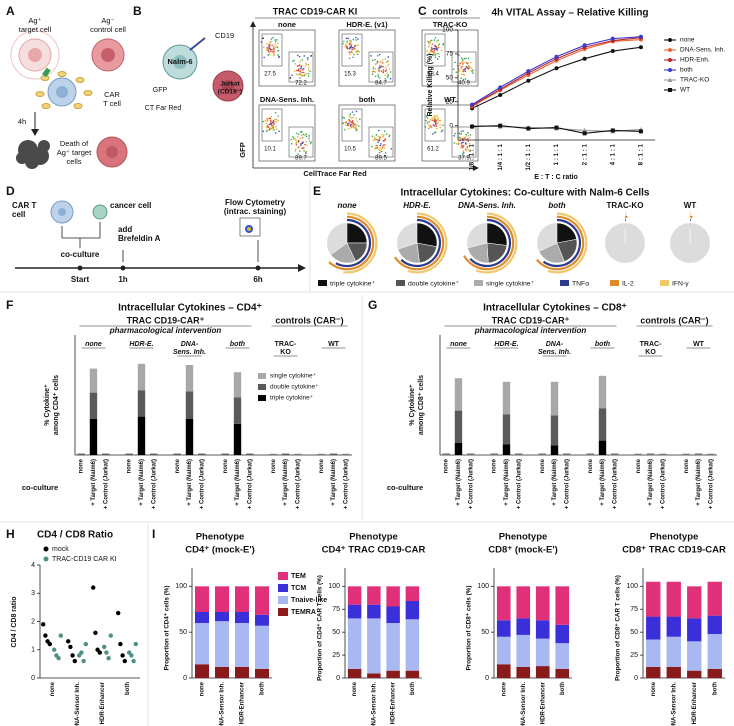 This screenshot has height=726, width=734. Describe the element at coordinates (334, 482) in the screenshot. I see `x-tick-label: + Target (Nalm6)` at that location.